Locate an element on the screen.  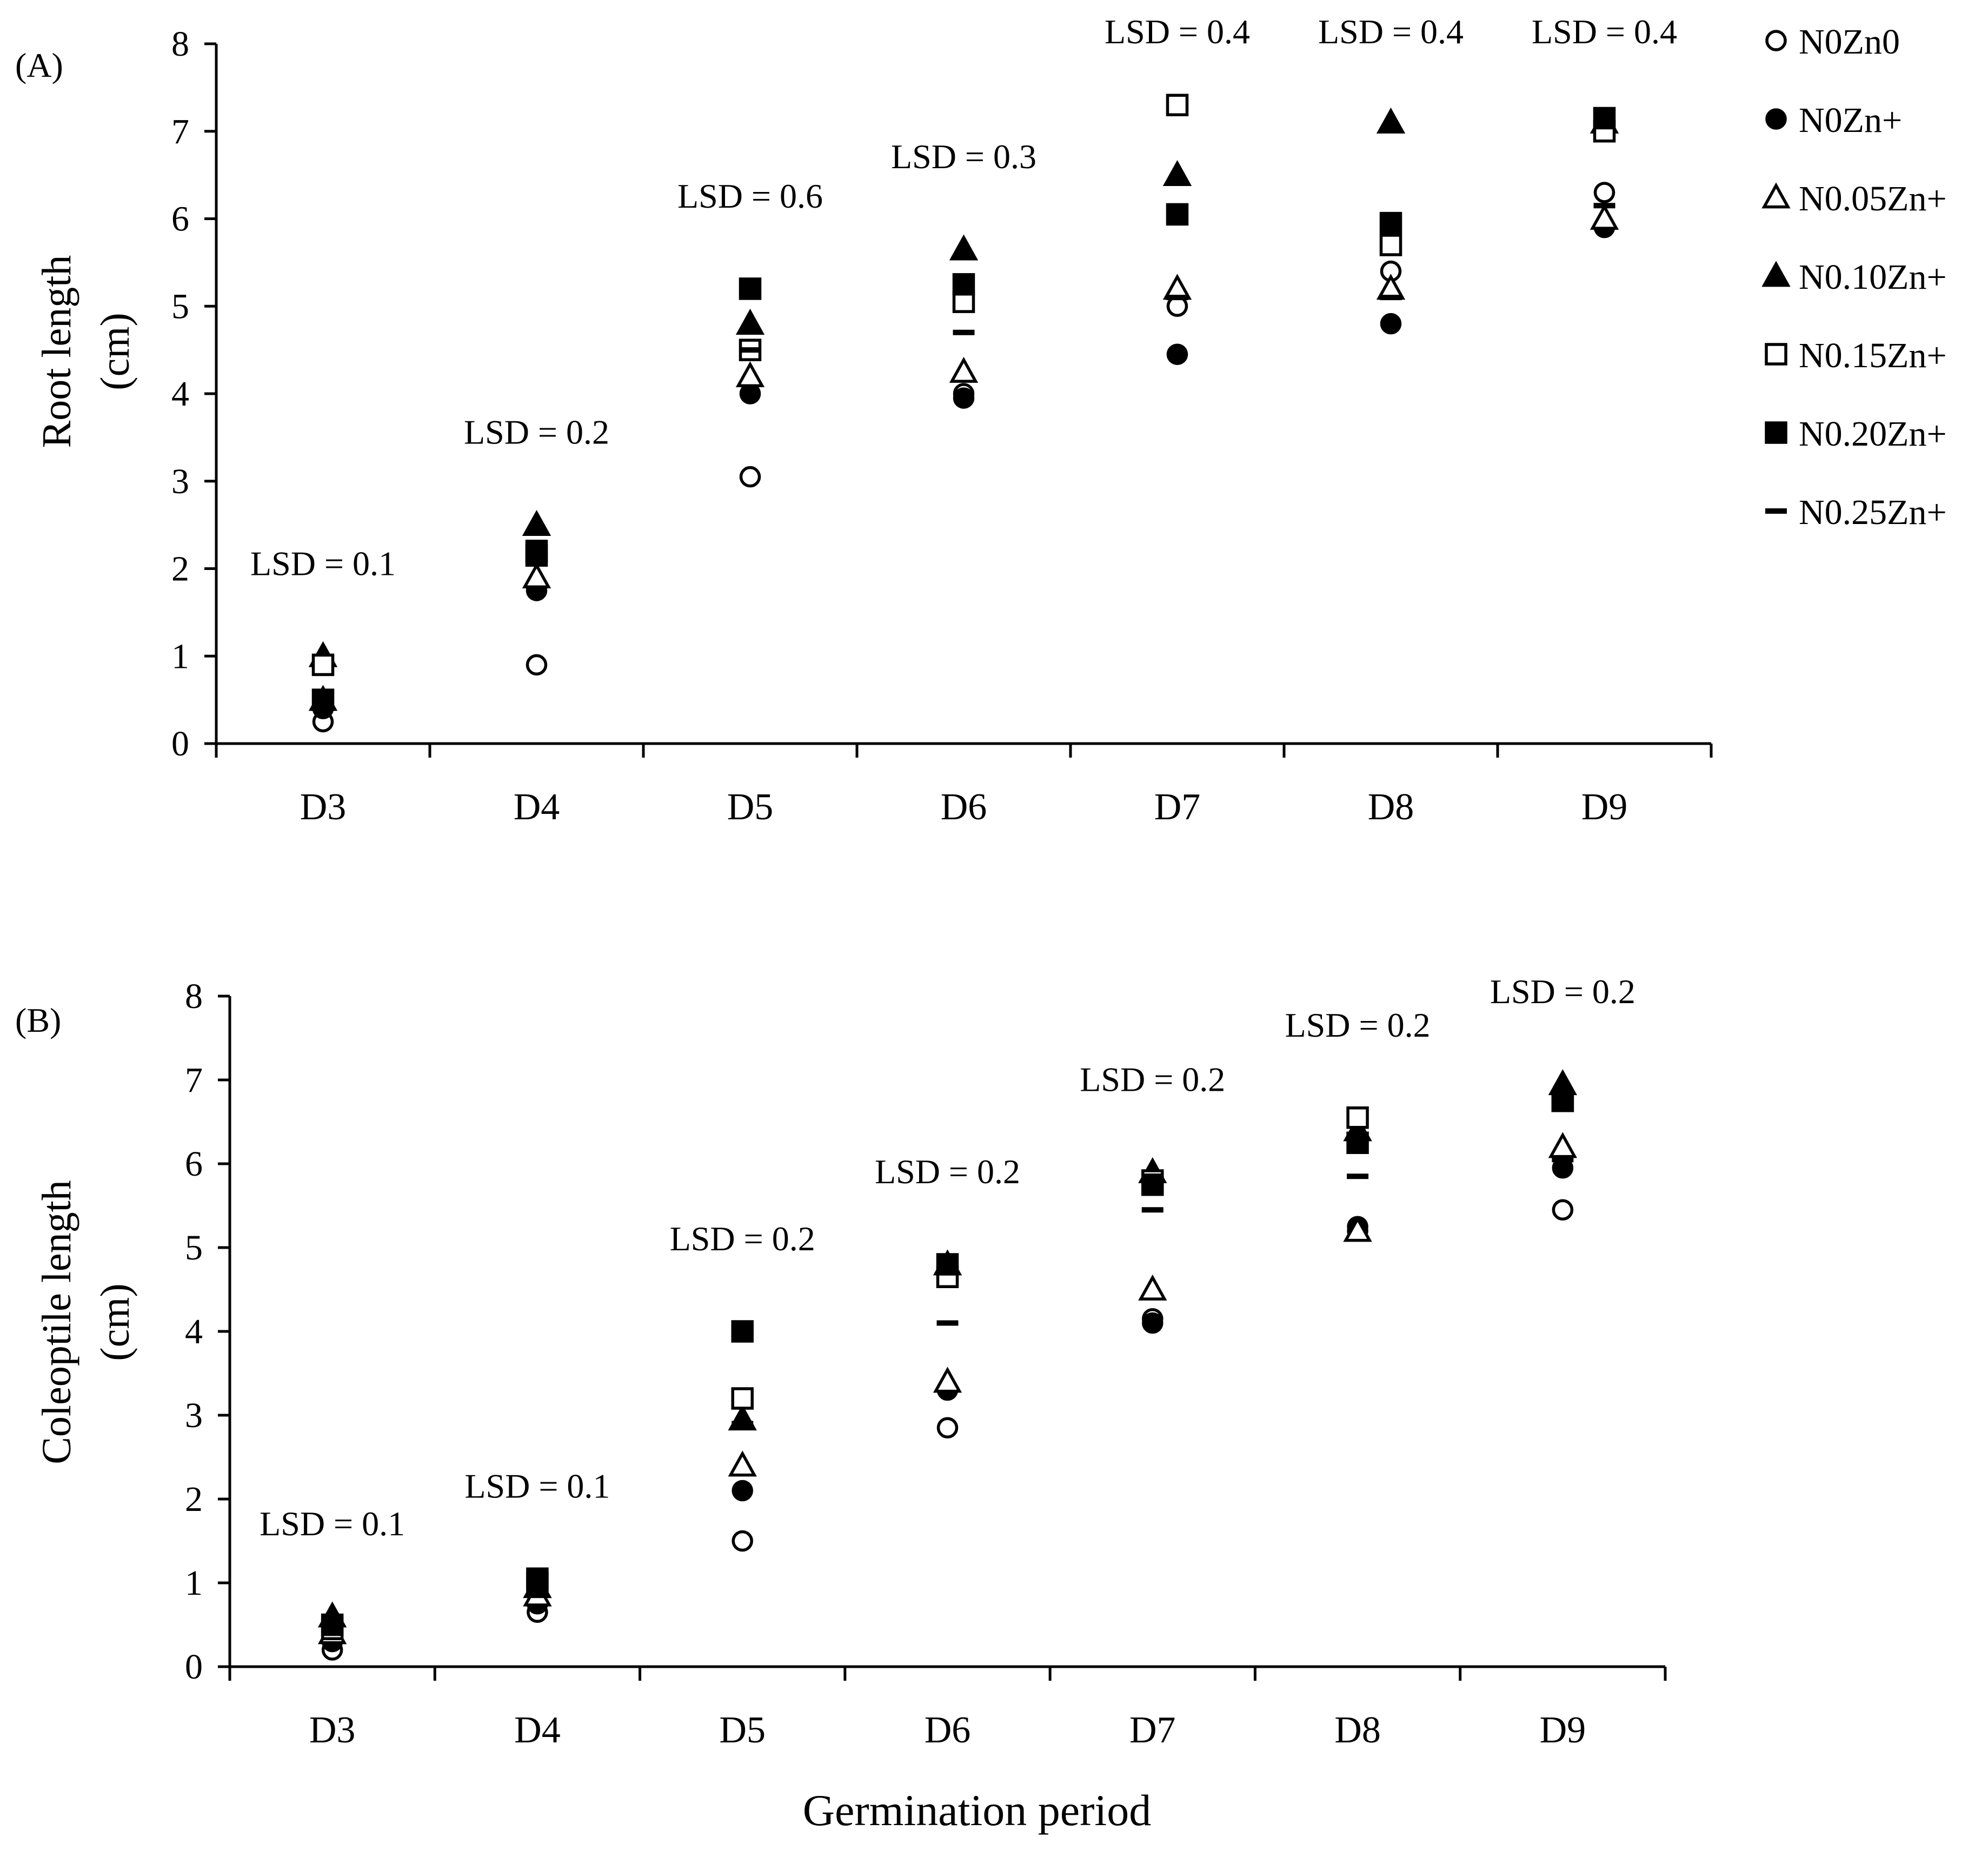
panel-b-x-tick-label: D5 is located at coordinates (742, 1730).